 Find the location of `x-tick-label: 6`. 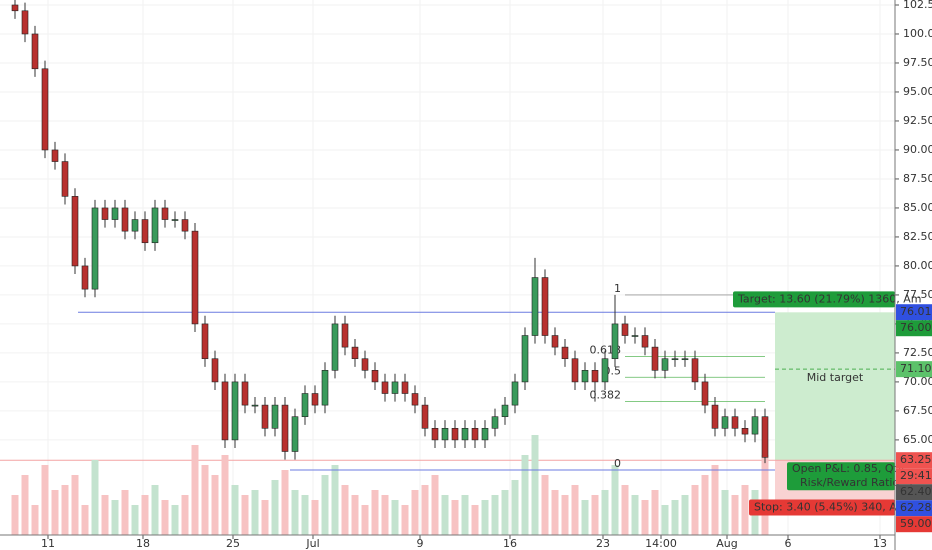

x-tick-label: 6 is located at coordinates (788, 543).